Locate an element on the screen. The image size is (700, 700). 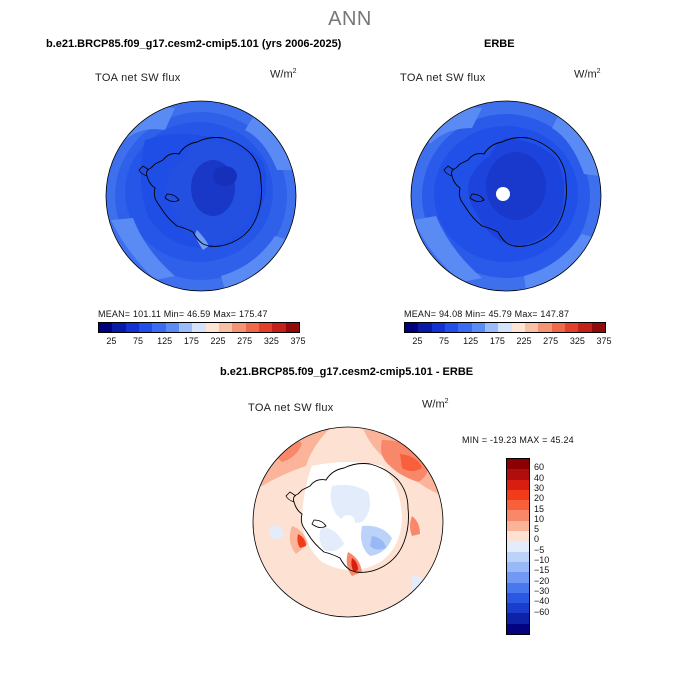
panel1-colorbar is located at coordinates (199, 327).